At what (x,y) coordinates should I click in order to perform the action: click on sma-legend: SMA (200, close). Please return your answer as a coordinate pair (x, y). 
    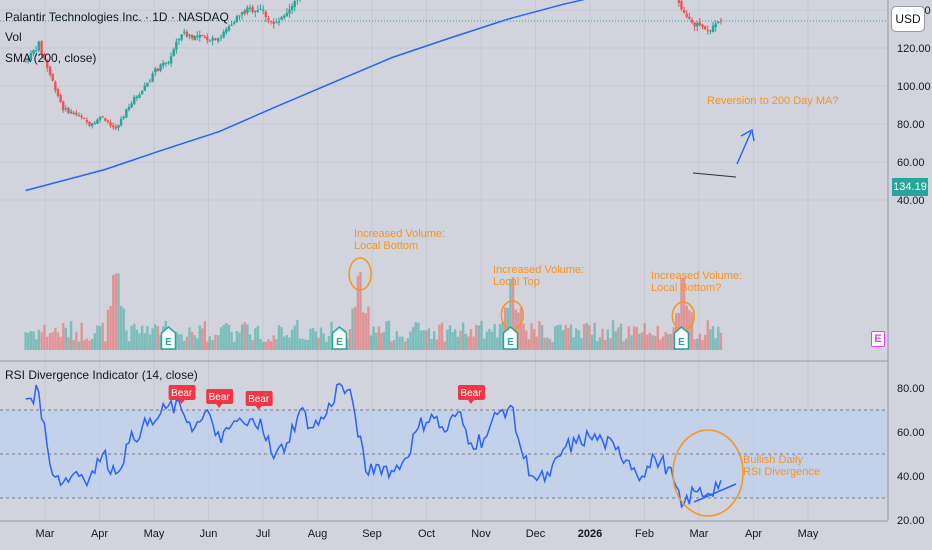
    Looking at the image, I should click on (51, 58).